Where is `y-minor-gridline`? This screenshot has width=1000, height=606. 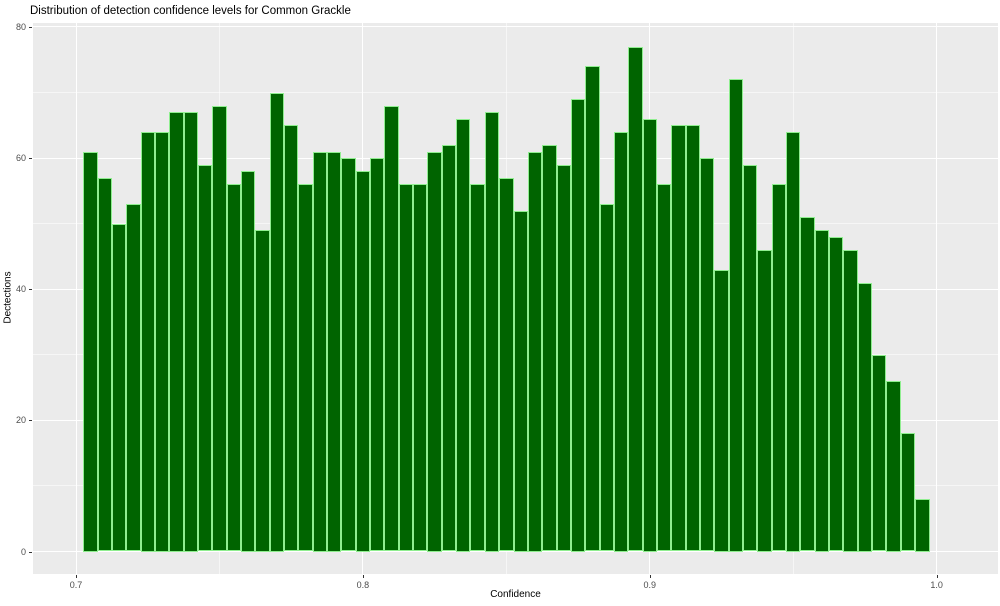
y-minor-gridline is located at coordinates (515, 92).